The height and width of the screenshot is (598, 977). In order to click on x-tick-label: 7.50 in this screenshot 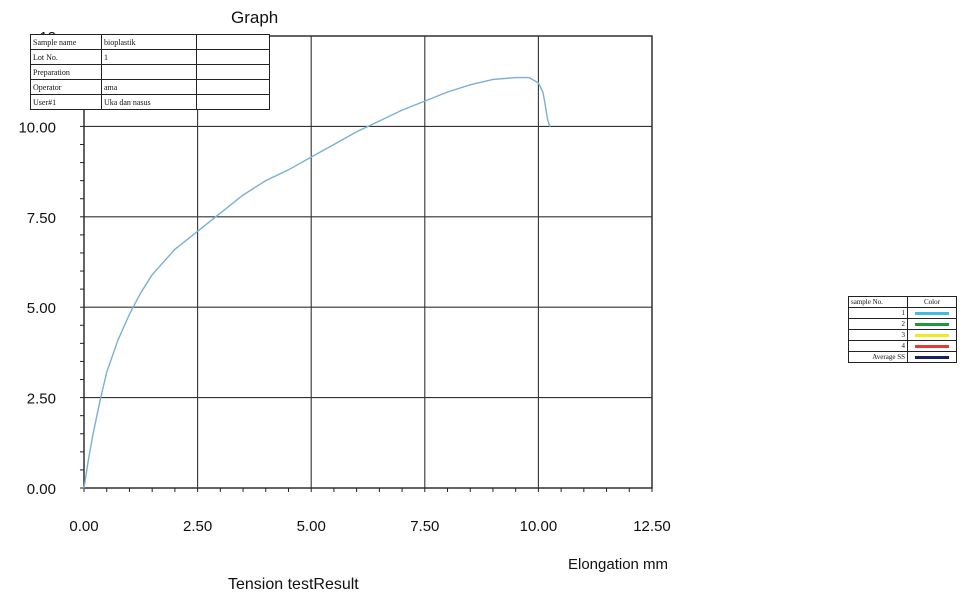, I will do `click(424, 526)`.